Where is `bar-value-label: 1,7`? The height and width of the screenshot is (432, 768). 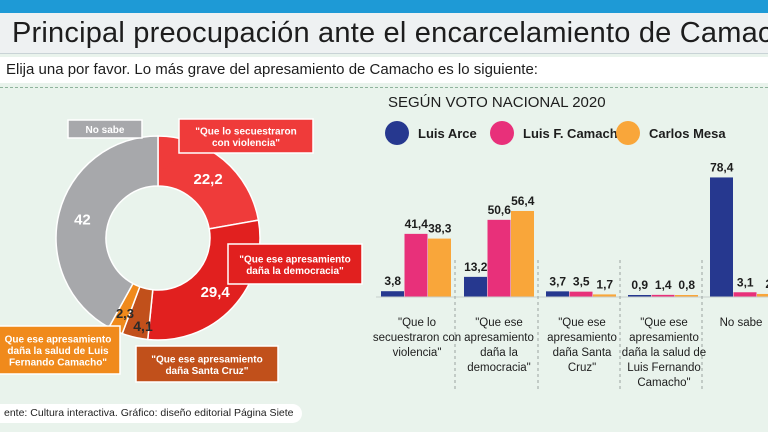 bar-value-label: 1,7 is located at coordinates (604, 284).